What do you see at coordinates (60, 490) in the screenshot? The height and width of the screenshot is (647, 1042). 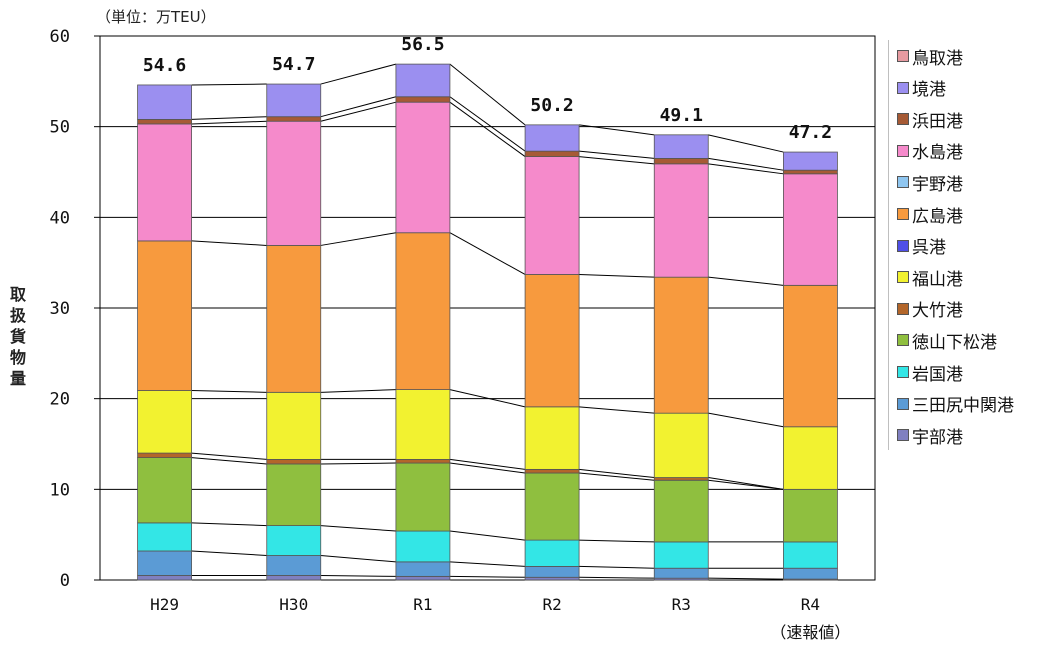 I see `y-tick-label: 10` at bounding box center [60, 490].